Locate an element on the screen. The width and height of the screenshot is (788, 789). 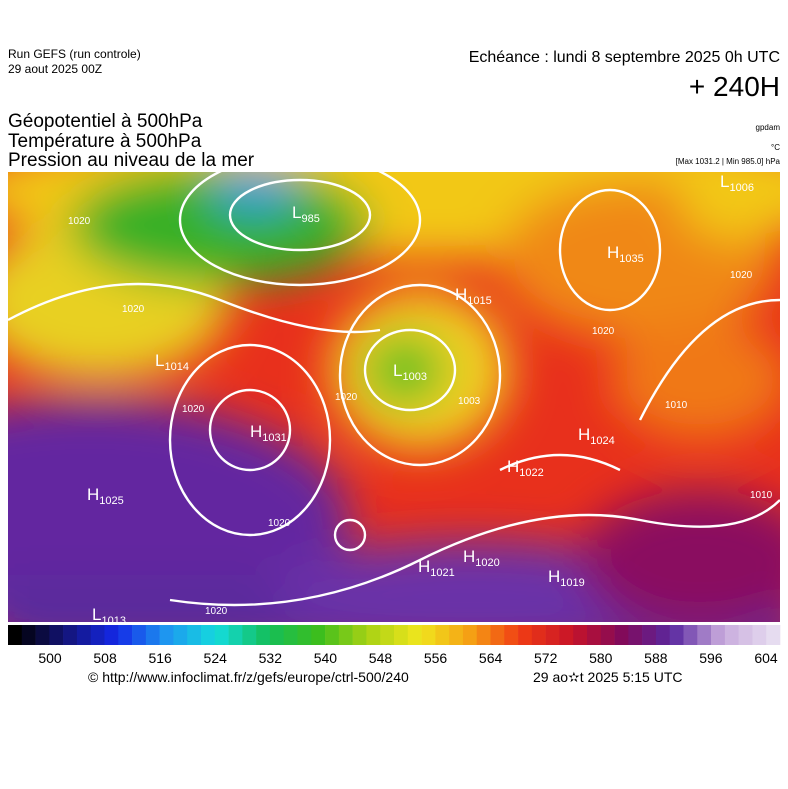
pressure-centre: H1021 is located at coordinates (436, 568).